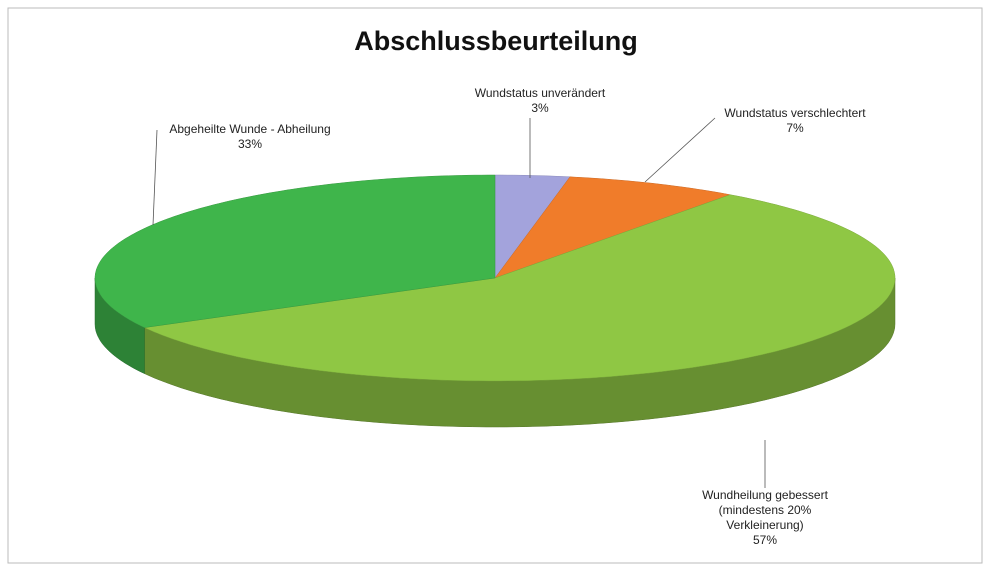  I want to click on data-label: Abgeheilte Wunde - Abheilung 33%, so click(249, 137).